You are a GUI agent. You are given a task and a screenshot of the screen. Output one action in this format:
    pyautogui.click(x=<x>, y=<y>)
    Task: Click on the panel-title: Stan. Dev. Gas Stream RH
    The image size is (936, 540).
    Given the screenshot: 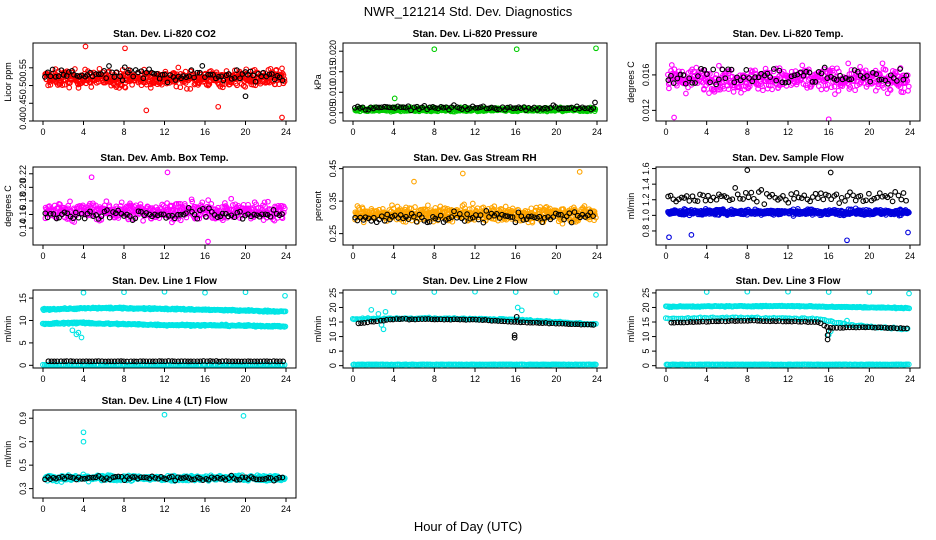 What is the action you would take?
    pyautogui.click(x=474, y=158)
    